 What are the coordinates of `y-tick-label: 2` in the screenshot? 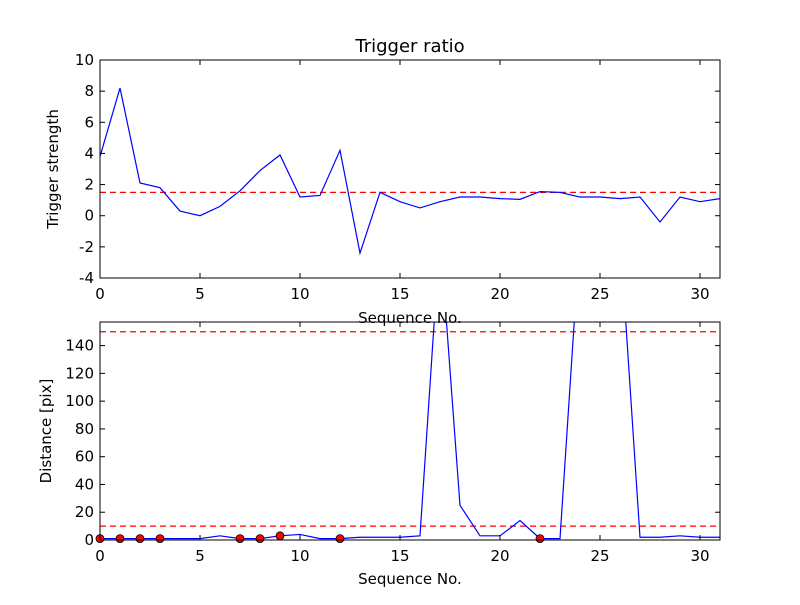 It's located at (89, 185).